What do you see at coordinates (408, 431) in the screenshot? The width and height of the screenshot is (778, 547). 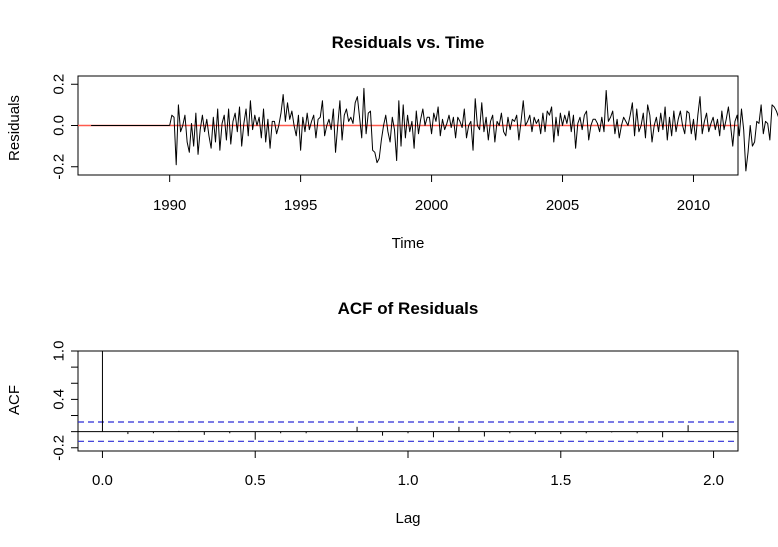 I see `acf-confidence-bounds` at bounding box center [408, 431].